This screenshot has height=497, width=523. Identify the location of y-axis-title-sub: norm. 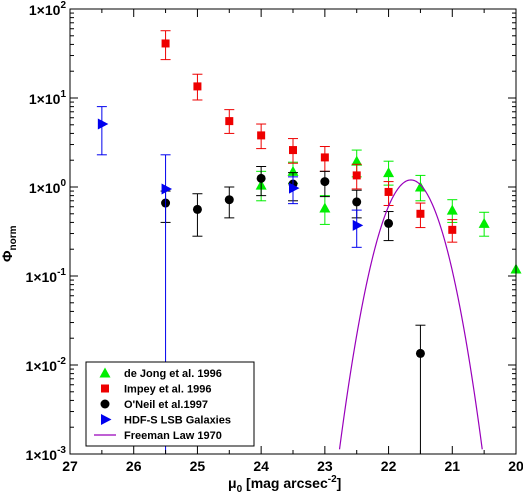
(13, 237).